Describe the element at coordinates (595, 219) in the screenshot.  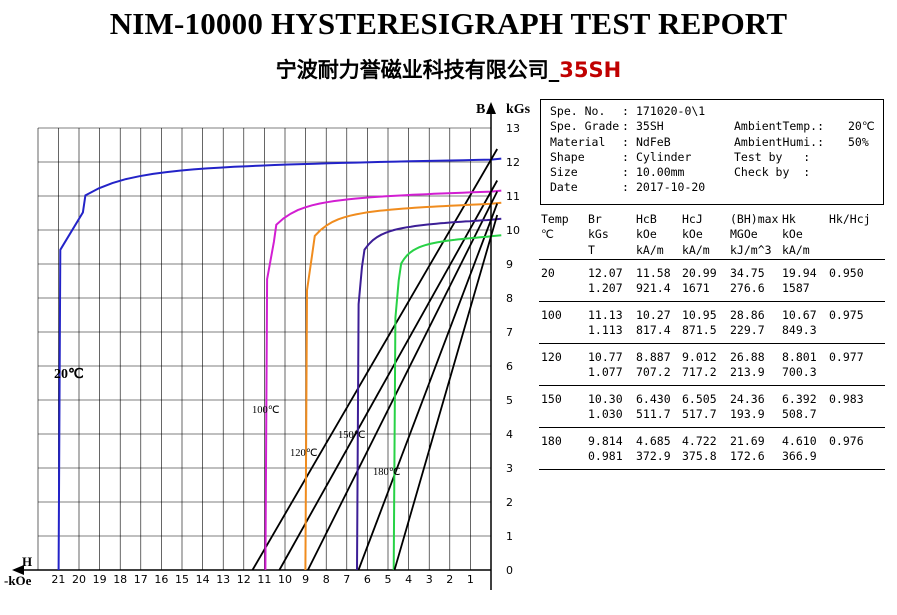
I see `header-cell: Br` at that location.